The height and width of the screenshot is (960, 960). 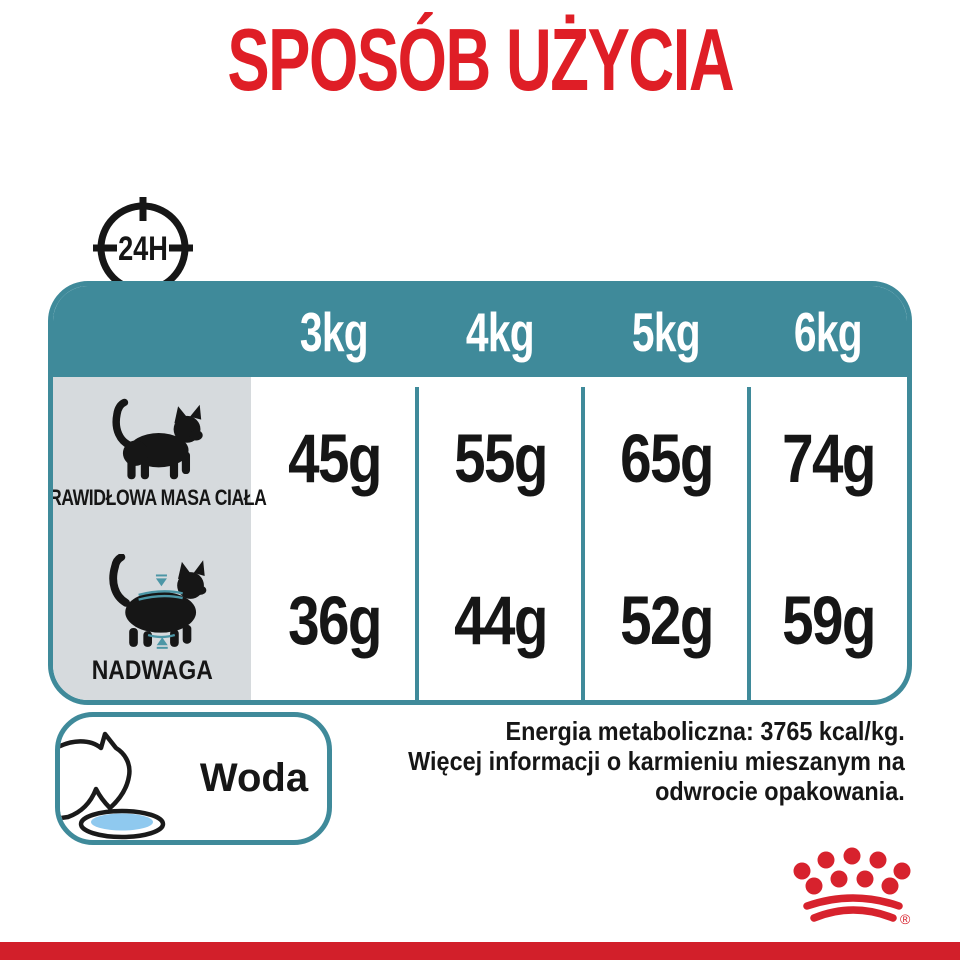 What do you see at coordinates (122, 822) in the screenshot?
I see `water-puddle` at bounding box center [122, 822].